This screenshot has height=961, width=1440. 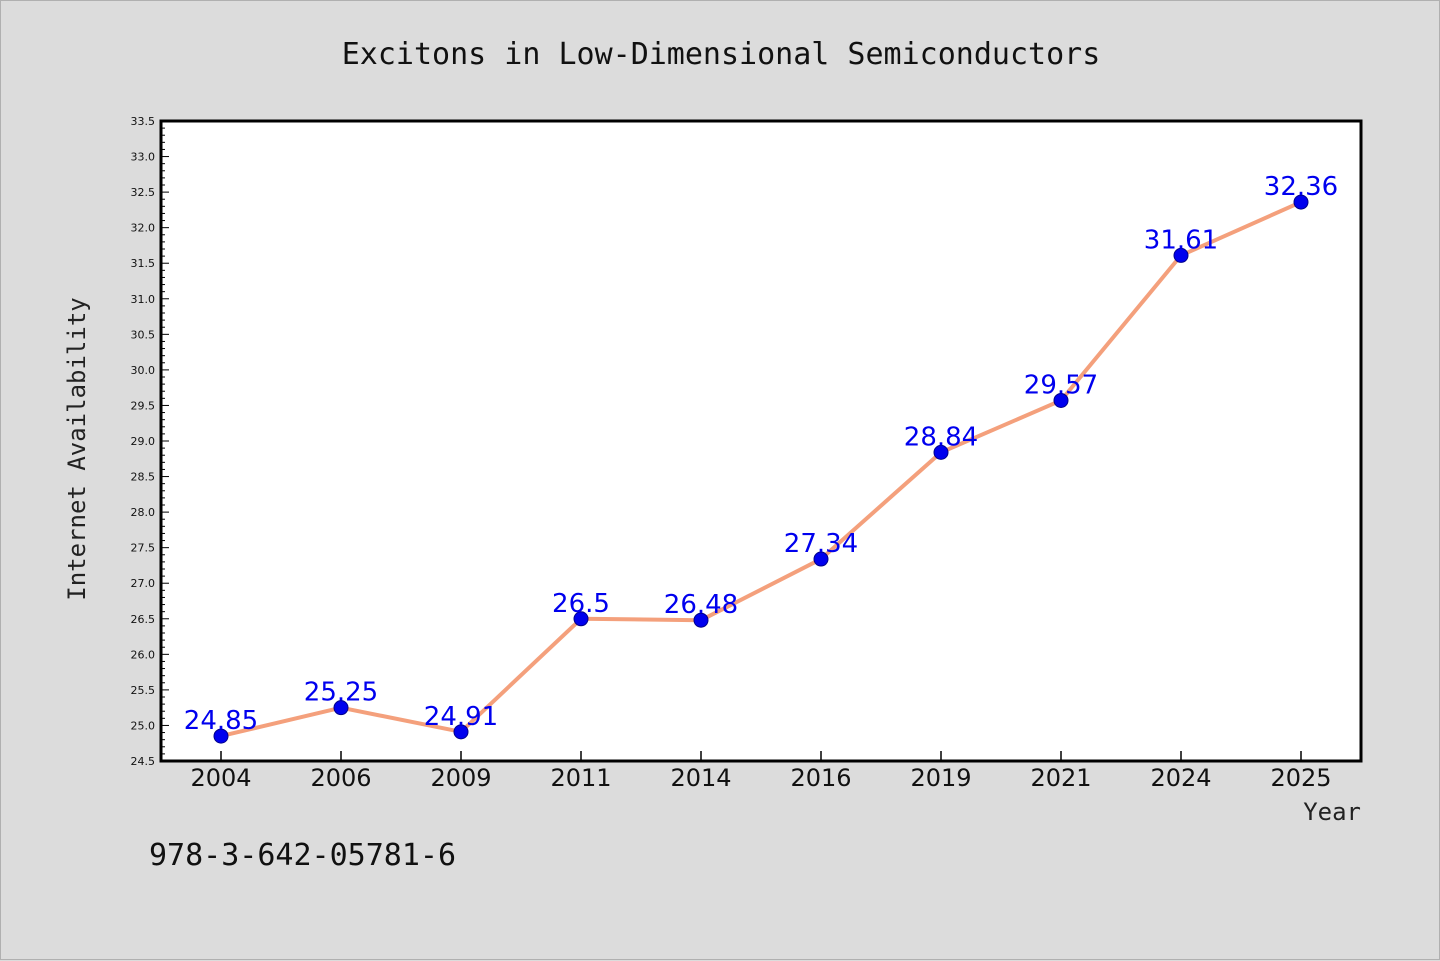 What do you see at coordinates (820, 778) in the screenshot?
I see `x-tick-label: 2016` at bounding box center [820, 778].